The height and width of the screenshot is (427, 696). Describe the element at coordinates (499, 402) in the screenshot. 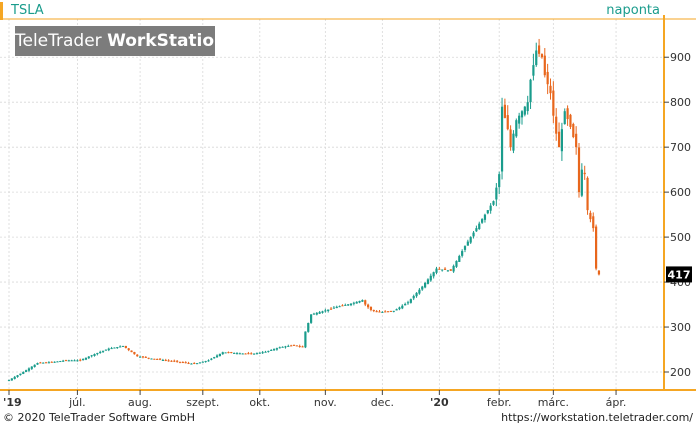

I see `x-tick-label: febr.` at that location.